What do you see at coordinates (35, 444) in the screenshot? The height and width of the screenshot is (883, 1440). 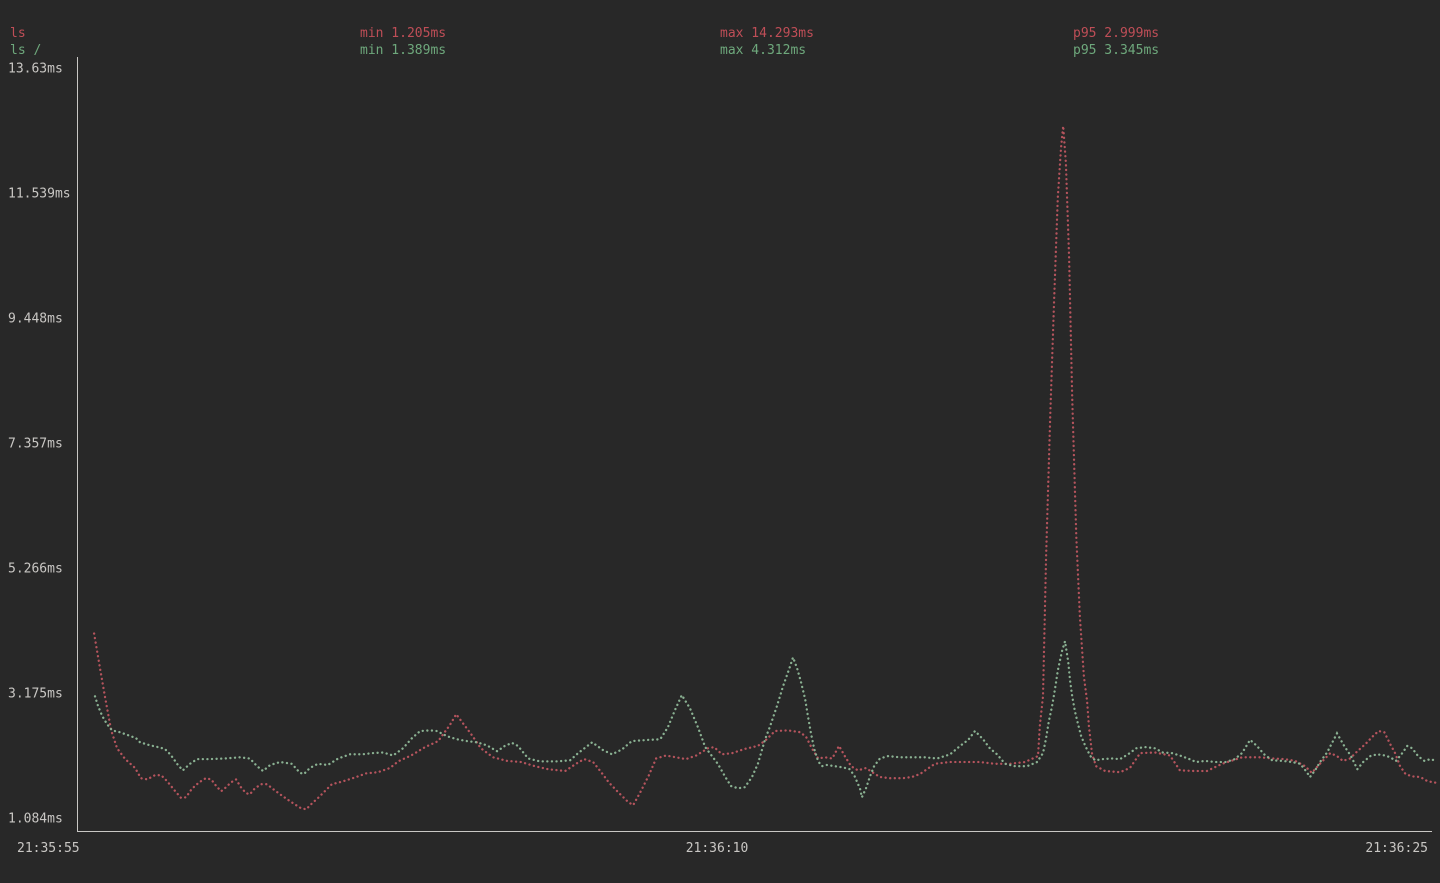 I see `y-tick-label: 7.357ms` at bounding box center [35, 444].